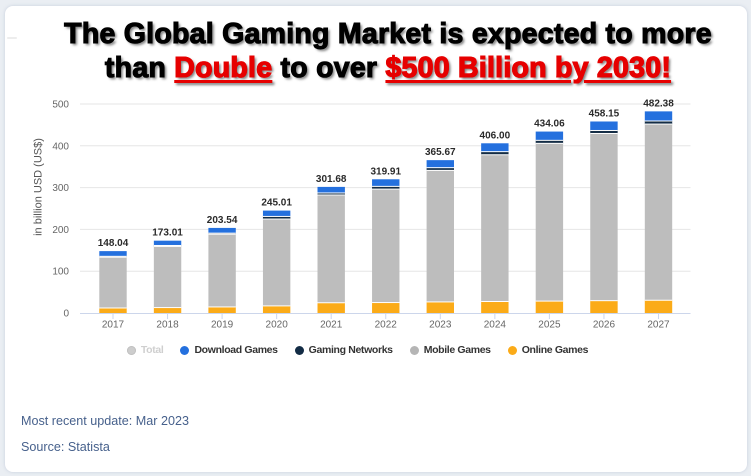 This screenshot has width=751, height=476. Describe the element at coordinates (276, 203) in the screenshot. I see `svg-text: 245.01` at that location.